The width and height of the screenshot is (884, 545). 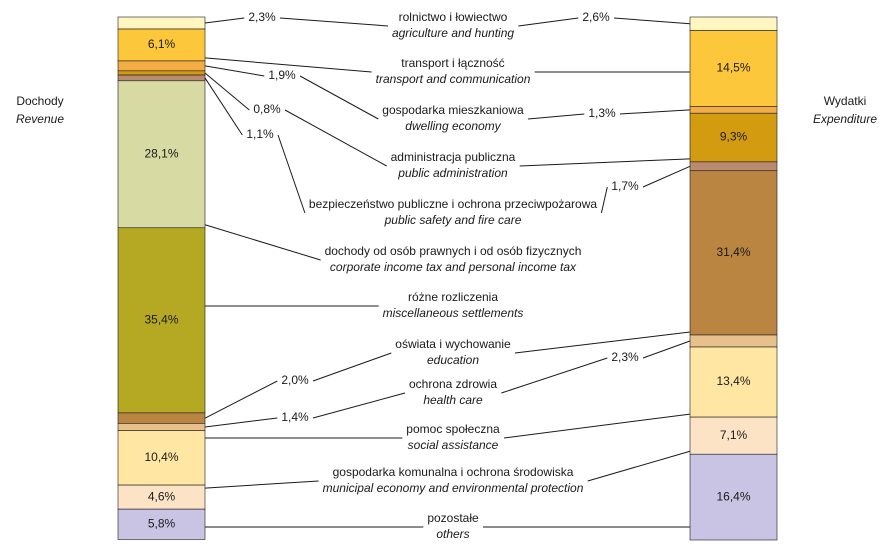 I want to click on category-label: ochrona zdrowia, so click(x=453, y=384).